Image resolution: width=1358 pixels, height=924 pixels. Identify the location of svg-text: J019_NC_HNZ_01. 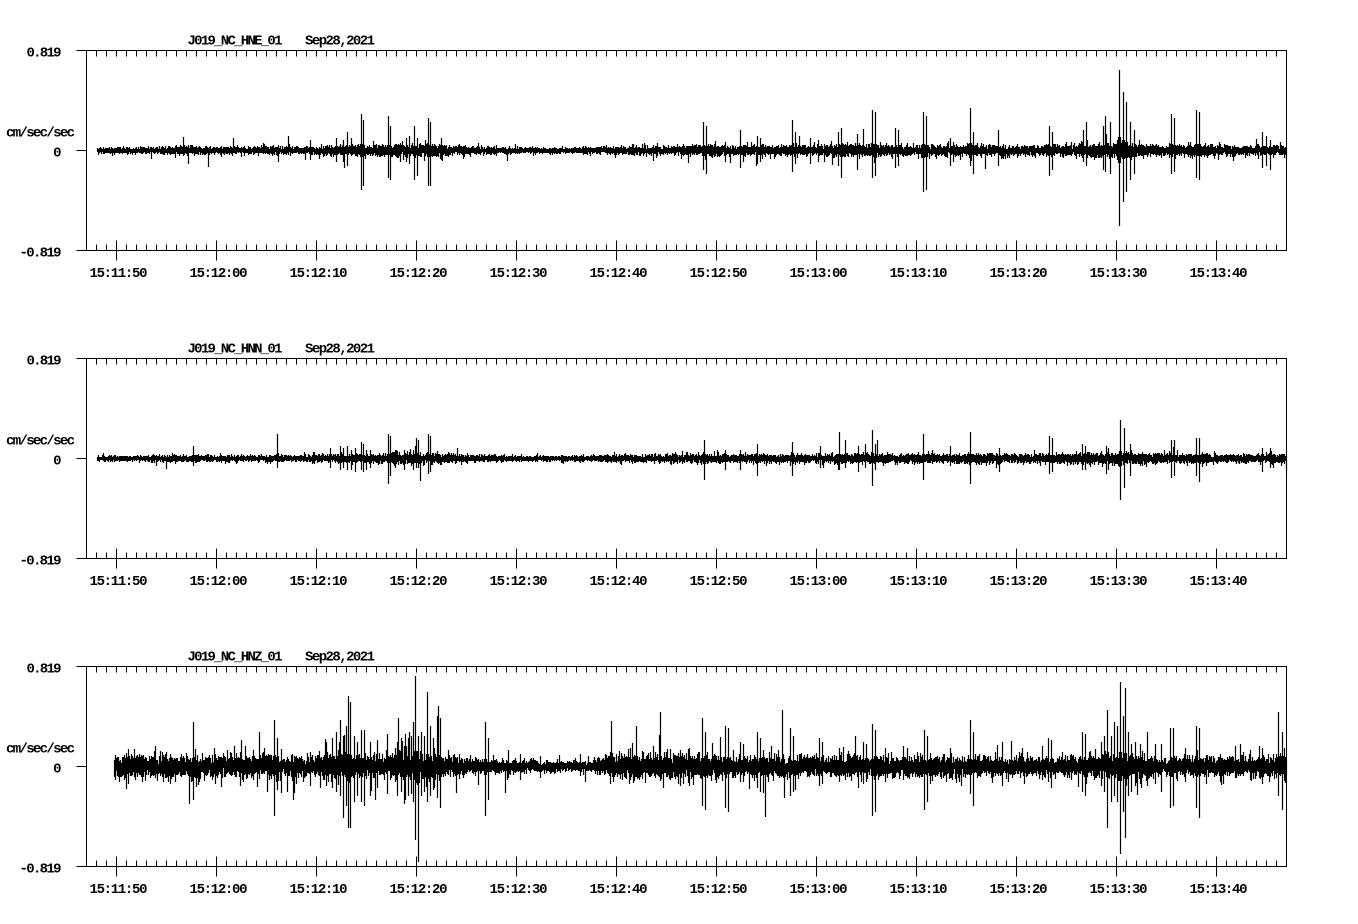
(235, 658).